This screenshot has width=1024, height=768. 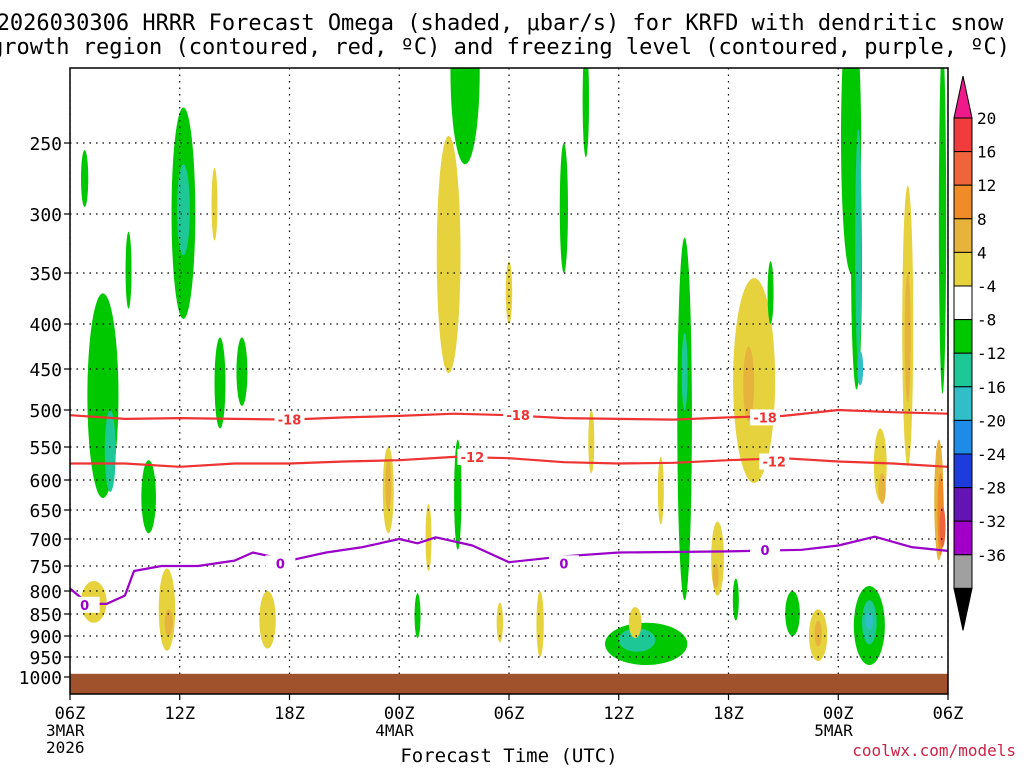 I want to click on colorbar-label: -20, so click(x=991, y=420).